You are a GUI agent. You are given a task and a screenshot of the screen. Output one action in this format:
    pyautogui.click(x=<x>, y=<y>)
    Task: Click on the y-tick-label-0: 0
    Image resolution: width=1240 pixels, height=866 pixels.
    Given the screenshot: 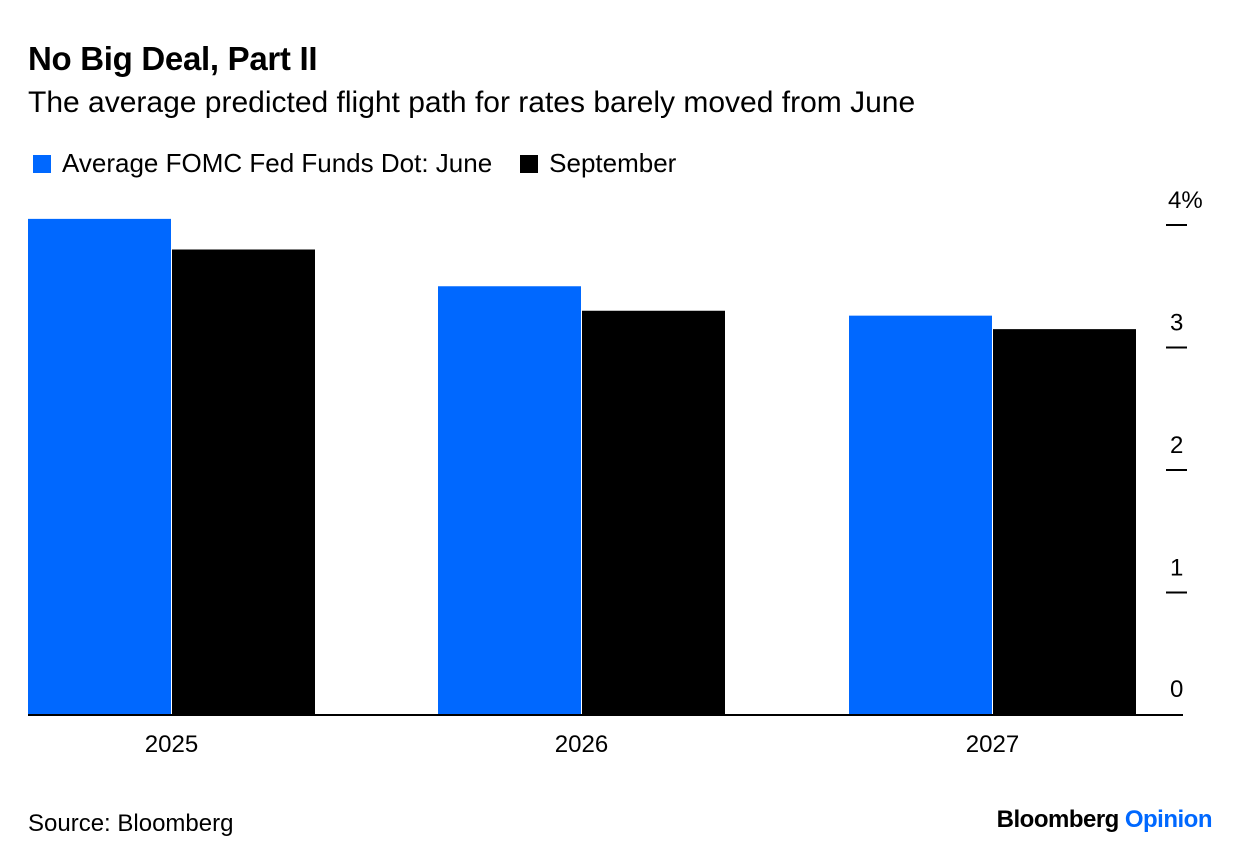 What is the action you would take?
    pyautogui.click(x=1176, y=689)
    